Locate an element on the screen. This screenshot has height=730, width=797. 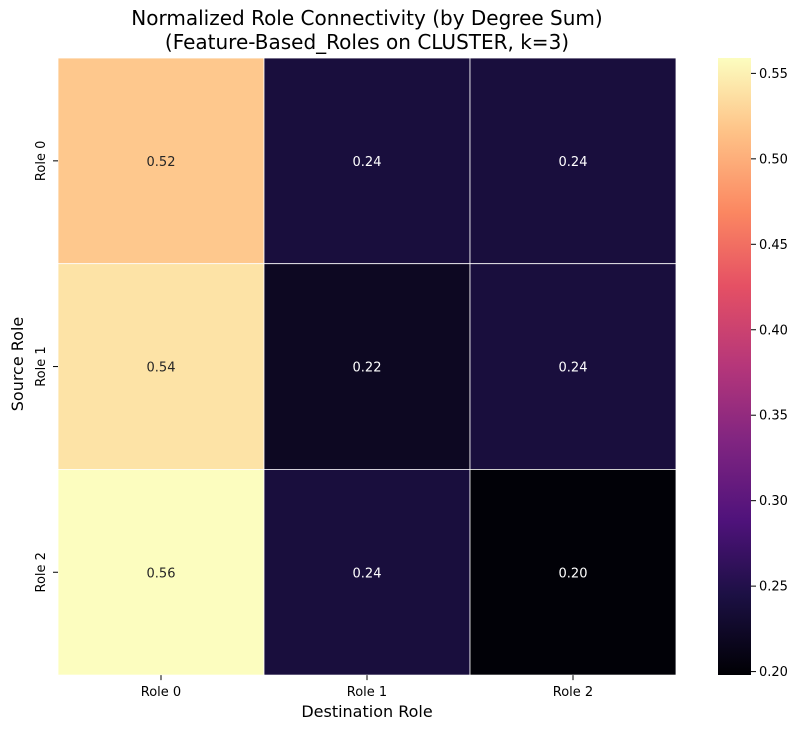
colorbar-tick-label: 0.35 is located at coordinates (773, 416).